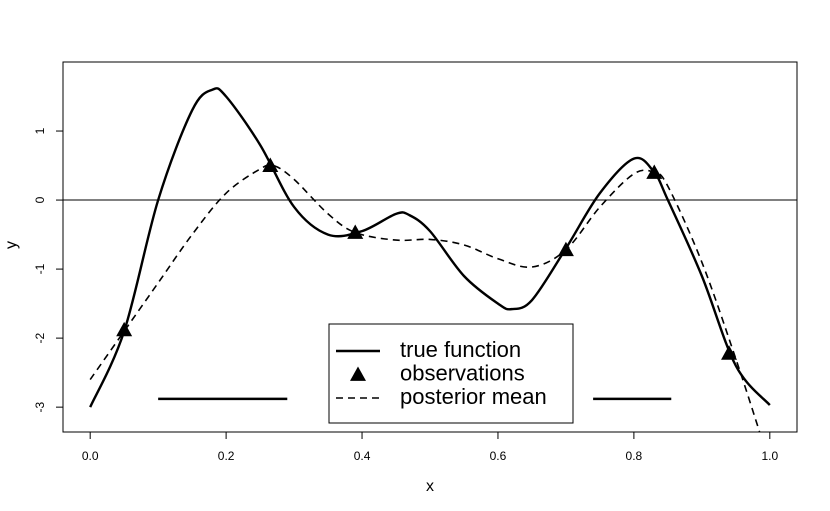  I want to click on y-axis-title: y, so click(11, 245).